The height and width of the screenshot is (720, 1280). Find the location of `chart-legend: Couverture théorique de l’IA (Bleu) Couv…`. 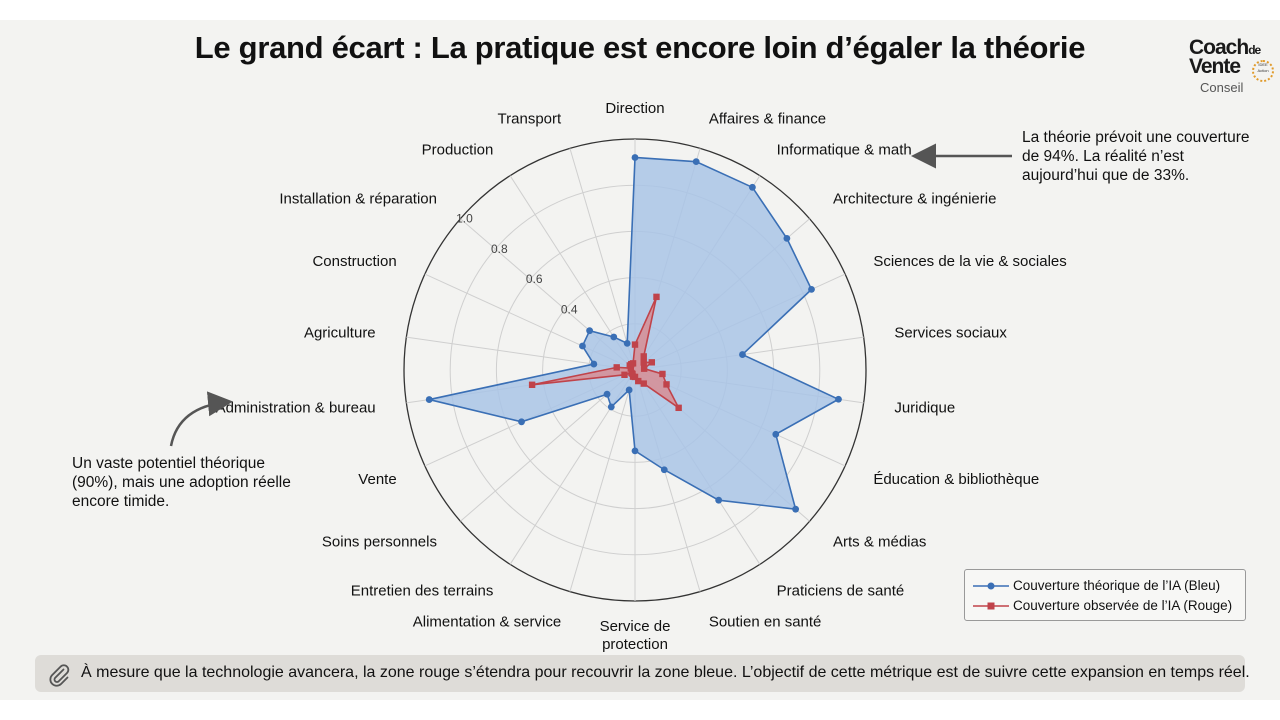

chart-legend: Couverture théorique de l’IA (Bleu) Couv… is located at coordinates (1105, 595).